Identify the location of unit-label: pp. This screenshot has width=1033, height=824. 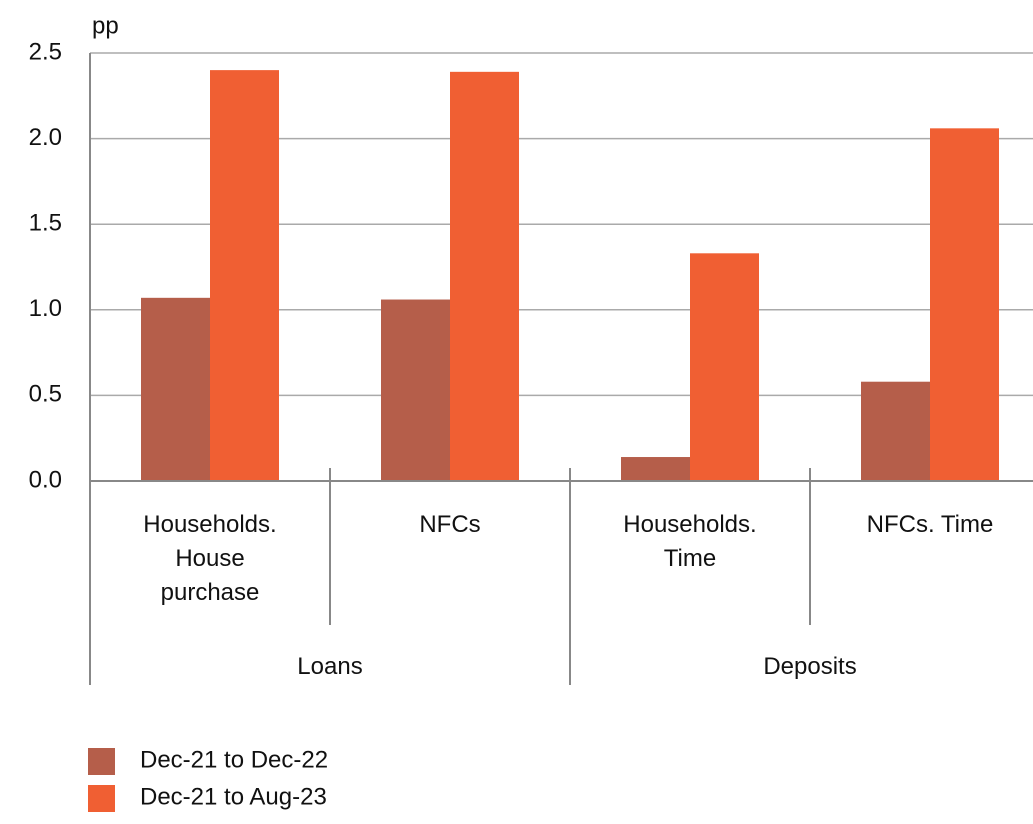
(105, 25).